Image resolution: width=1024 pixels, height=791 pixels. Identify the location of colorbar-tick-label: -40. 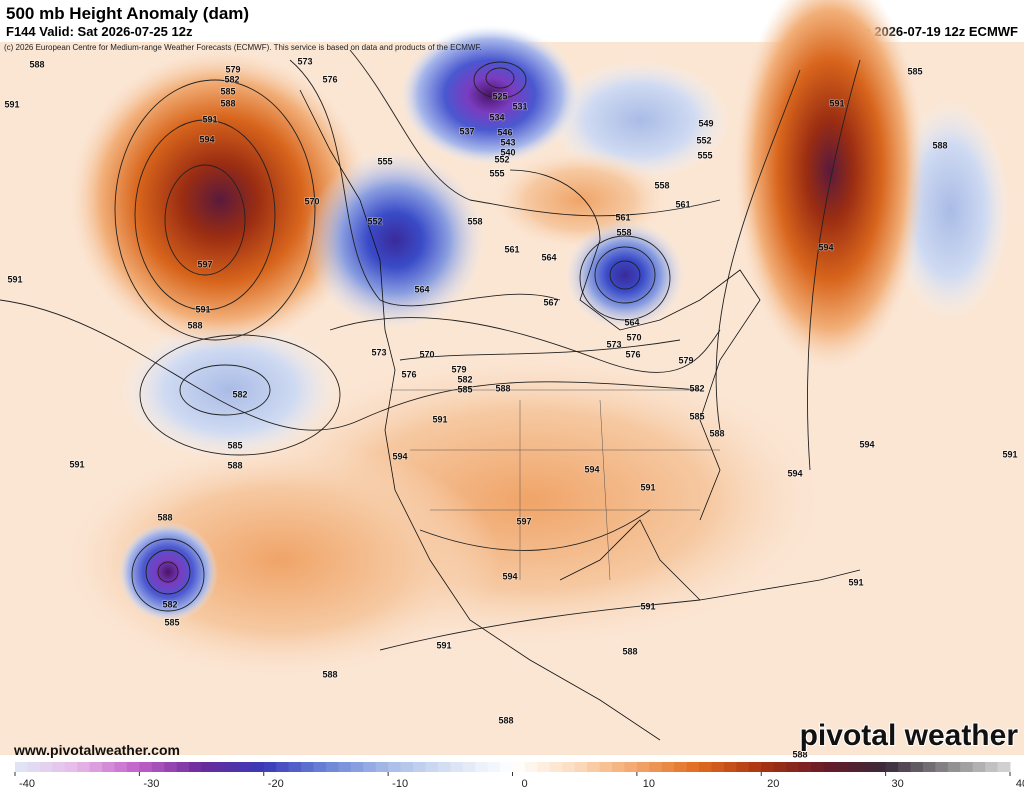
(27, 784).